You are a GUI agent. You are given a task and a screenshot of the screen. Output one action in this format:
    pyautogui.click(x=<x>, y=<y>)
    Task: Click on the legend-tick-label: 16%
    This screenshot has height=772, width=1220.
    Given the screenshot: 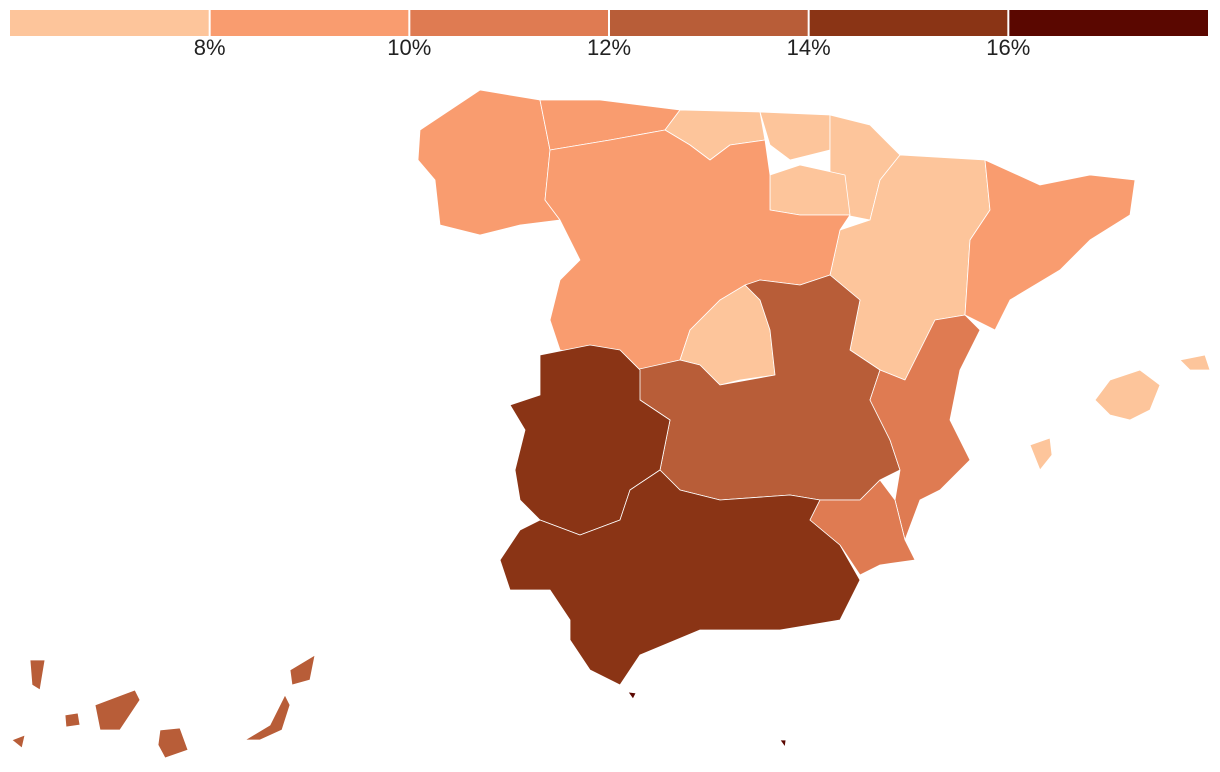 What is the action you would take?
    pyautogui.click(x=1008, y=47)
    